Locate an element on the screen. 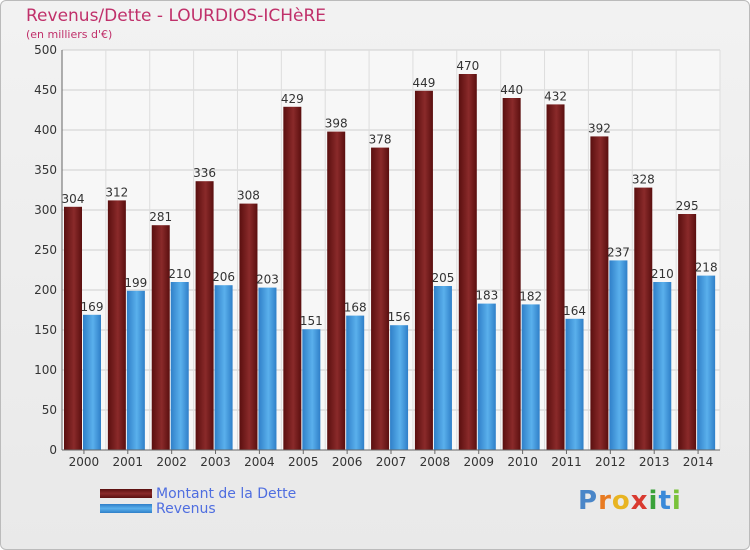 The height and width of the screenshot is (550, 750). debt-value-label: 328 is located at coordinates (643, 180).